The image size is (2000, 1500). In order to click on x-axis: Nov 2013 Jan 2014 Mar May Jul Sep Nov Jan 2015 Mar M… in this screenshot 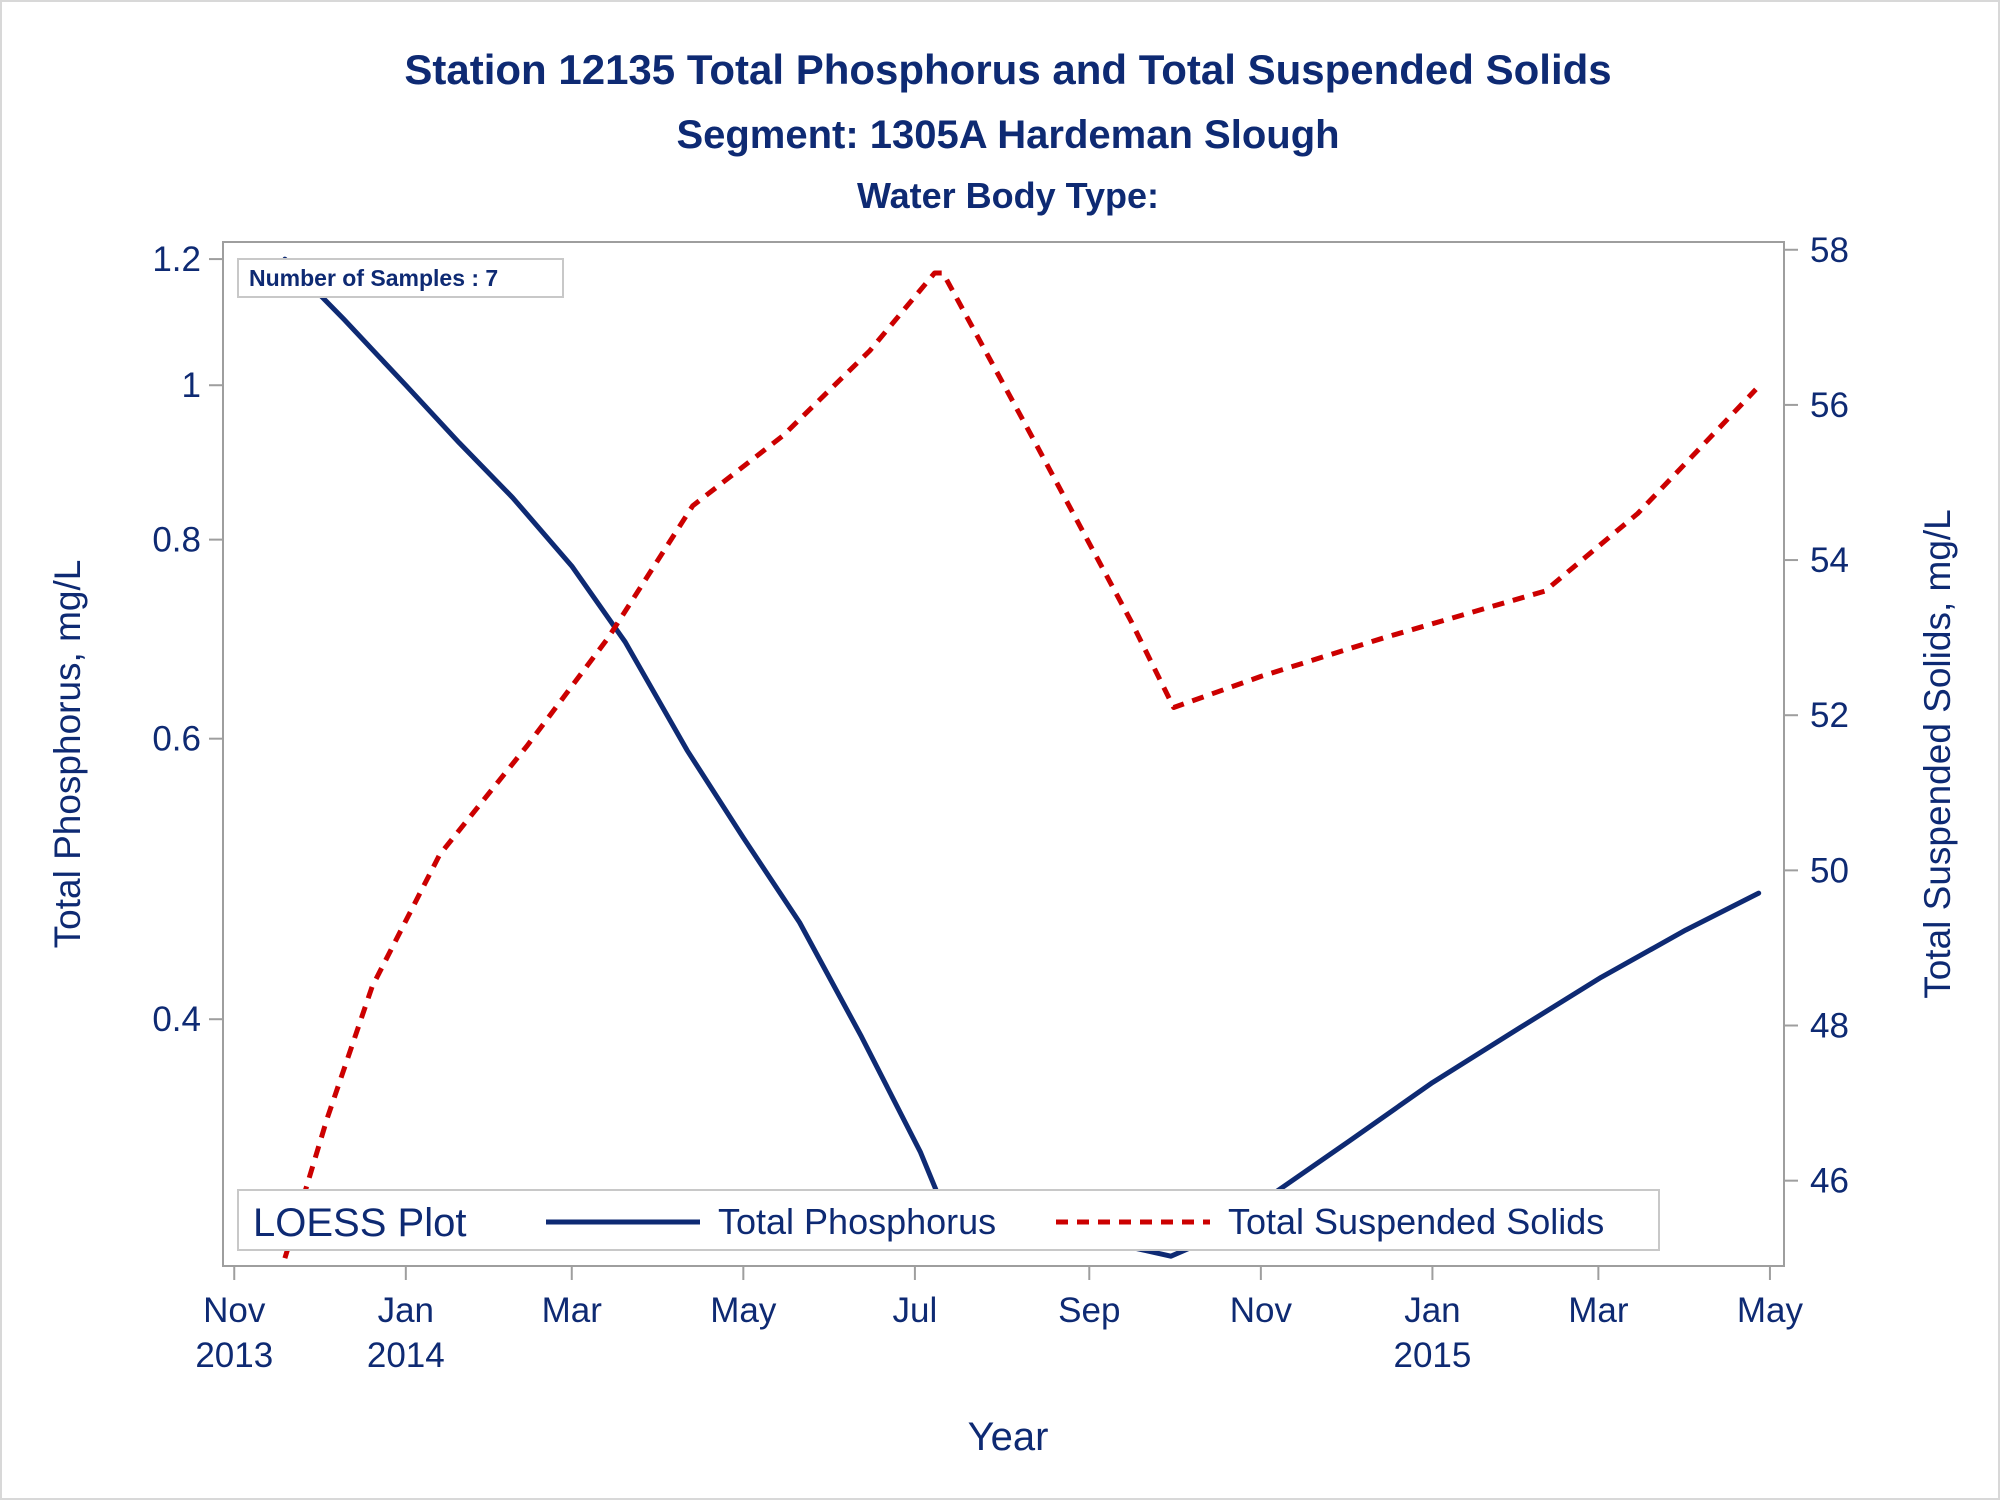, I will do `click(999, 1320)`.